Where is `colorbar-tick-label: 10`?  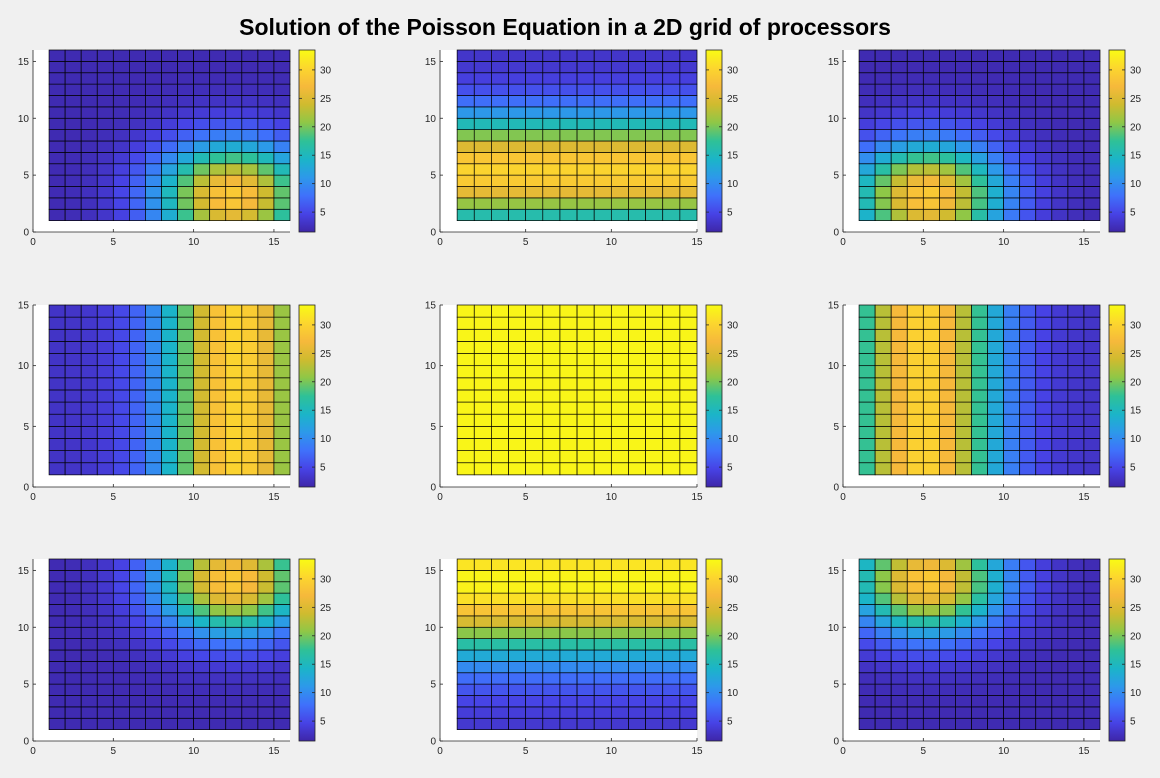 colorbar-tick-label: 10 is located at coordinates (1136, 439).